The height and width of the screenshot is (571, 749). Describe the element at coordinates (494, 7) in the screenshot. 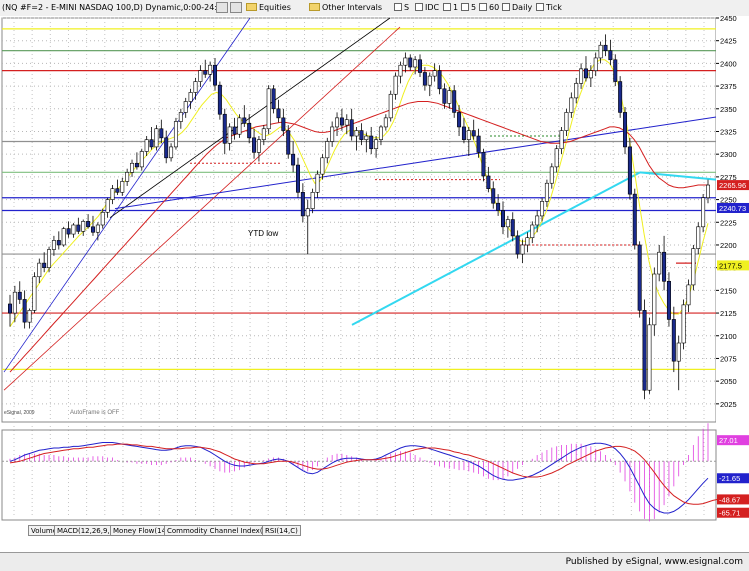

I see `interval-60-label: 60` at that location.